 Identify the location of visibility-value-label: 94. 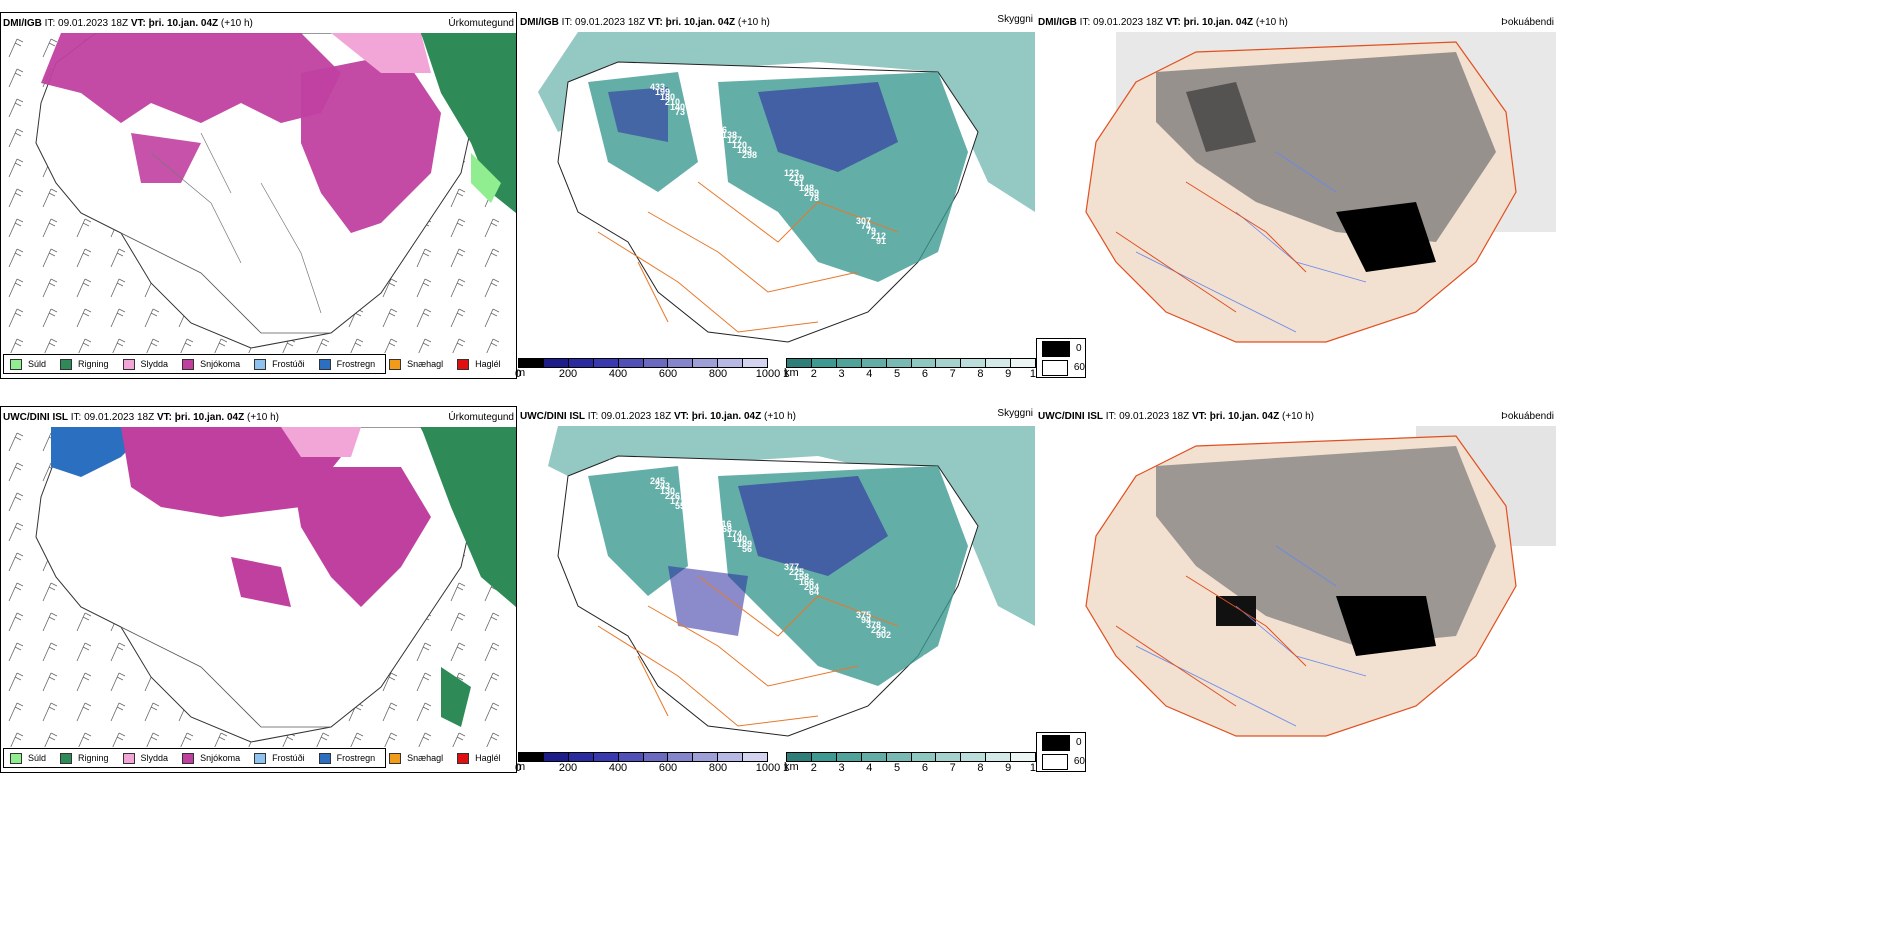
(866, 620).